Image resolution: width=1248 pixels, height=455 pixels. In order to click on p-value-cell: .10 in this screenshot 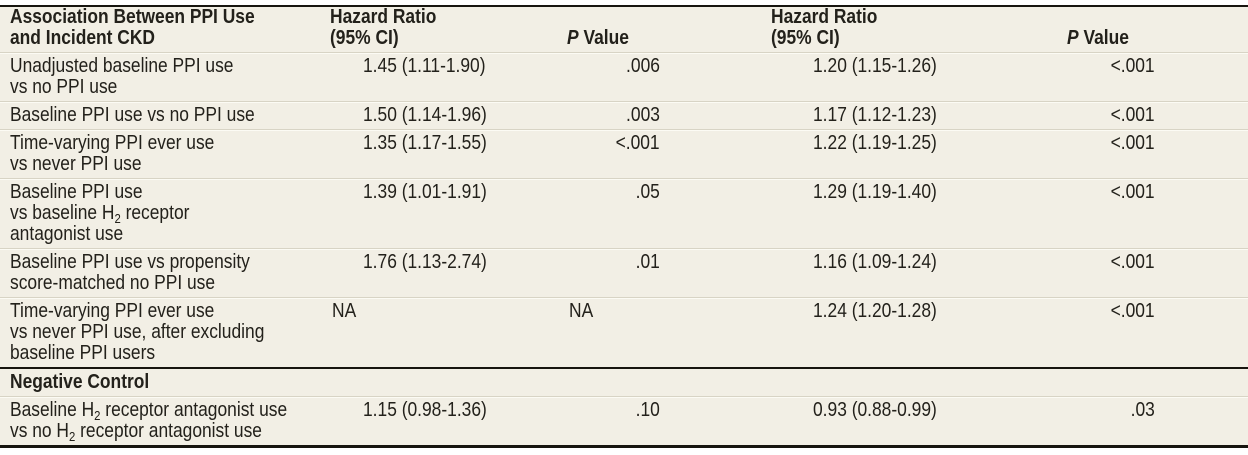, I will do `click(669, 410)`.